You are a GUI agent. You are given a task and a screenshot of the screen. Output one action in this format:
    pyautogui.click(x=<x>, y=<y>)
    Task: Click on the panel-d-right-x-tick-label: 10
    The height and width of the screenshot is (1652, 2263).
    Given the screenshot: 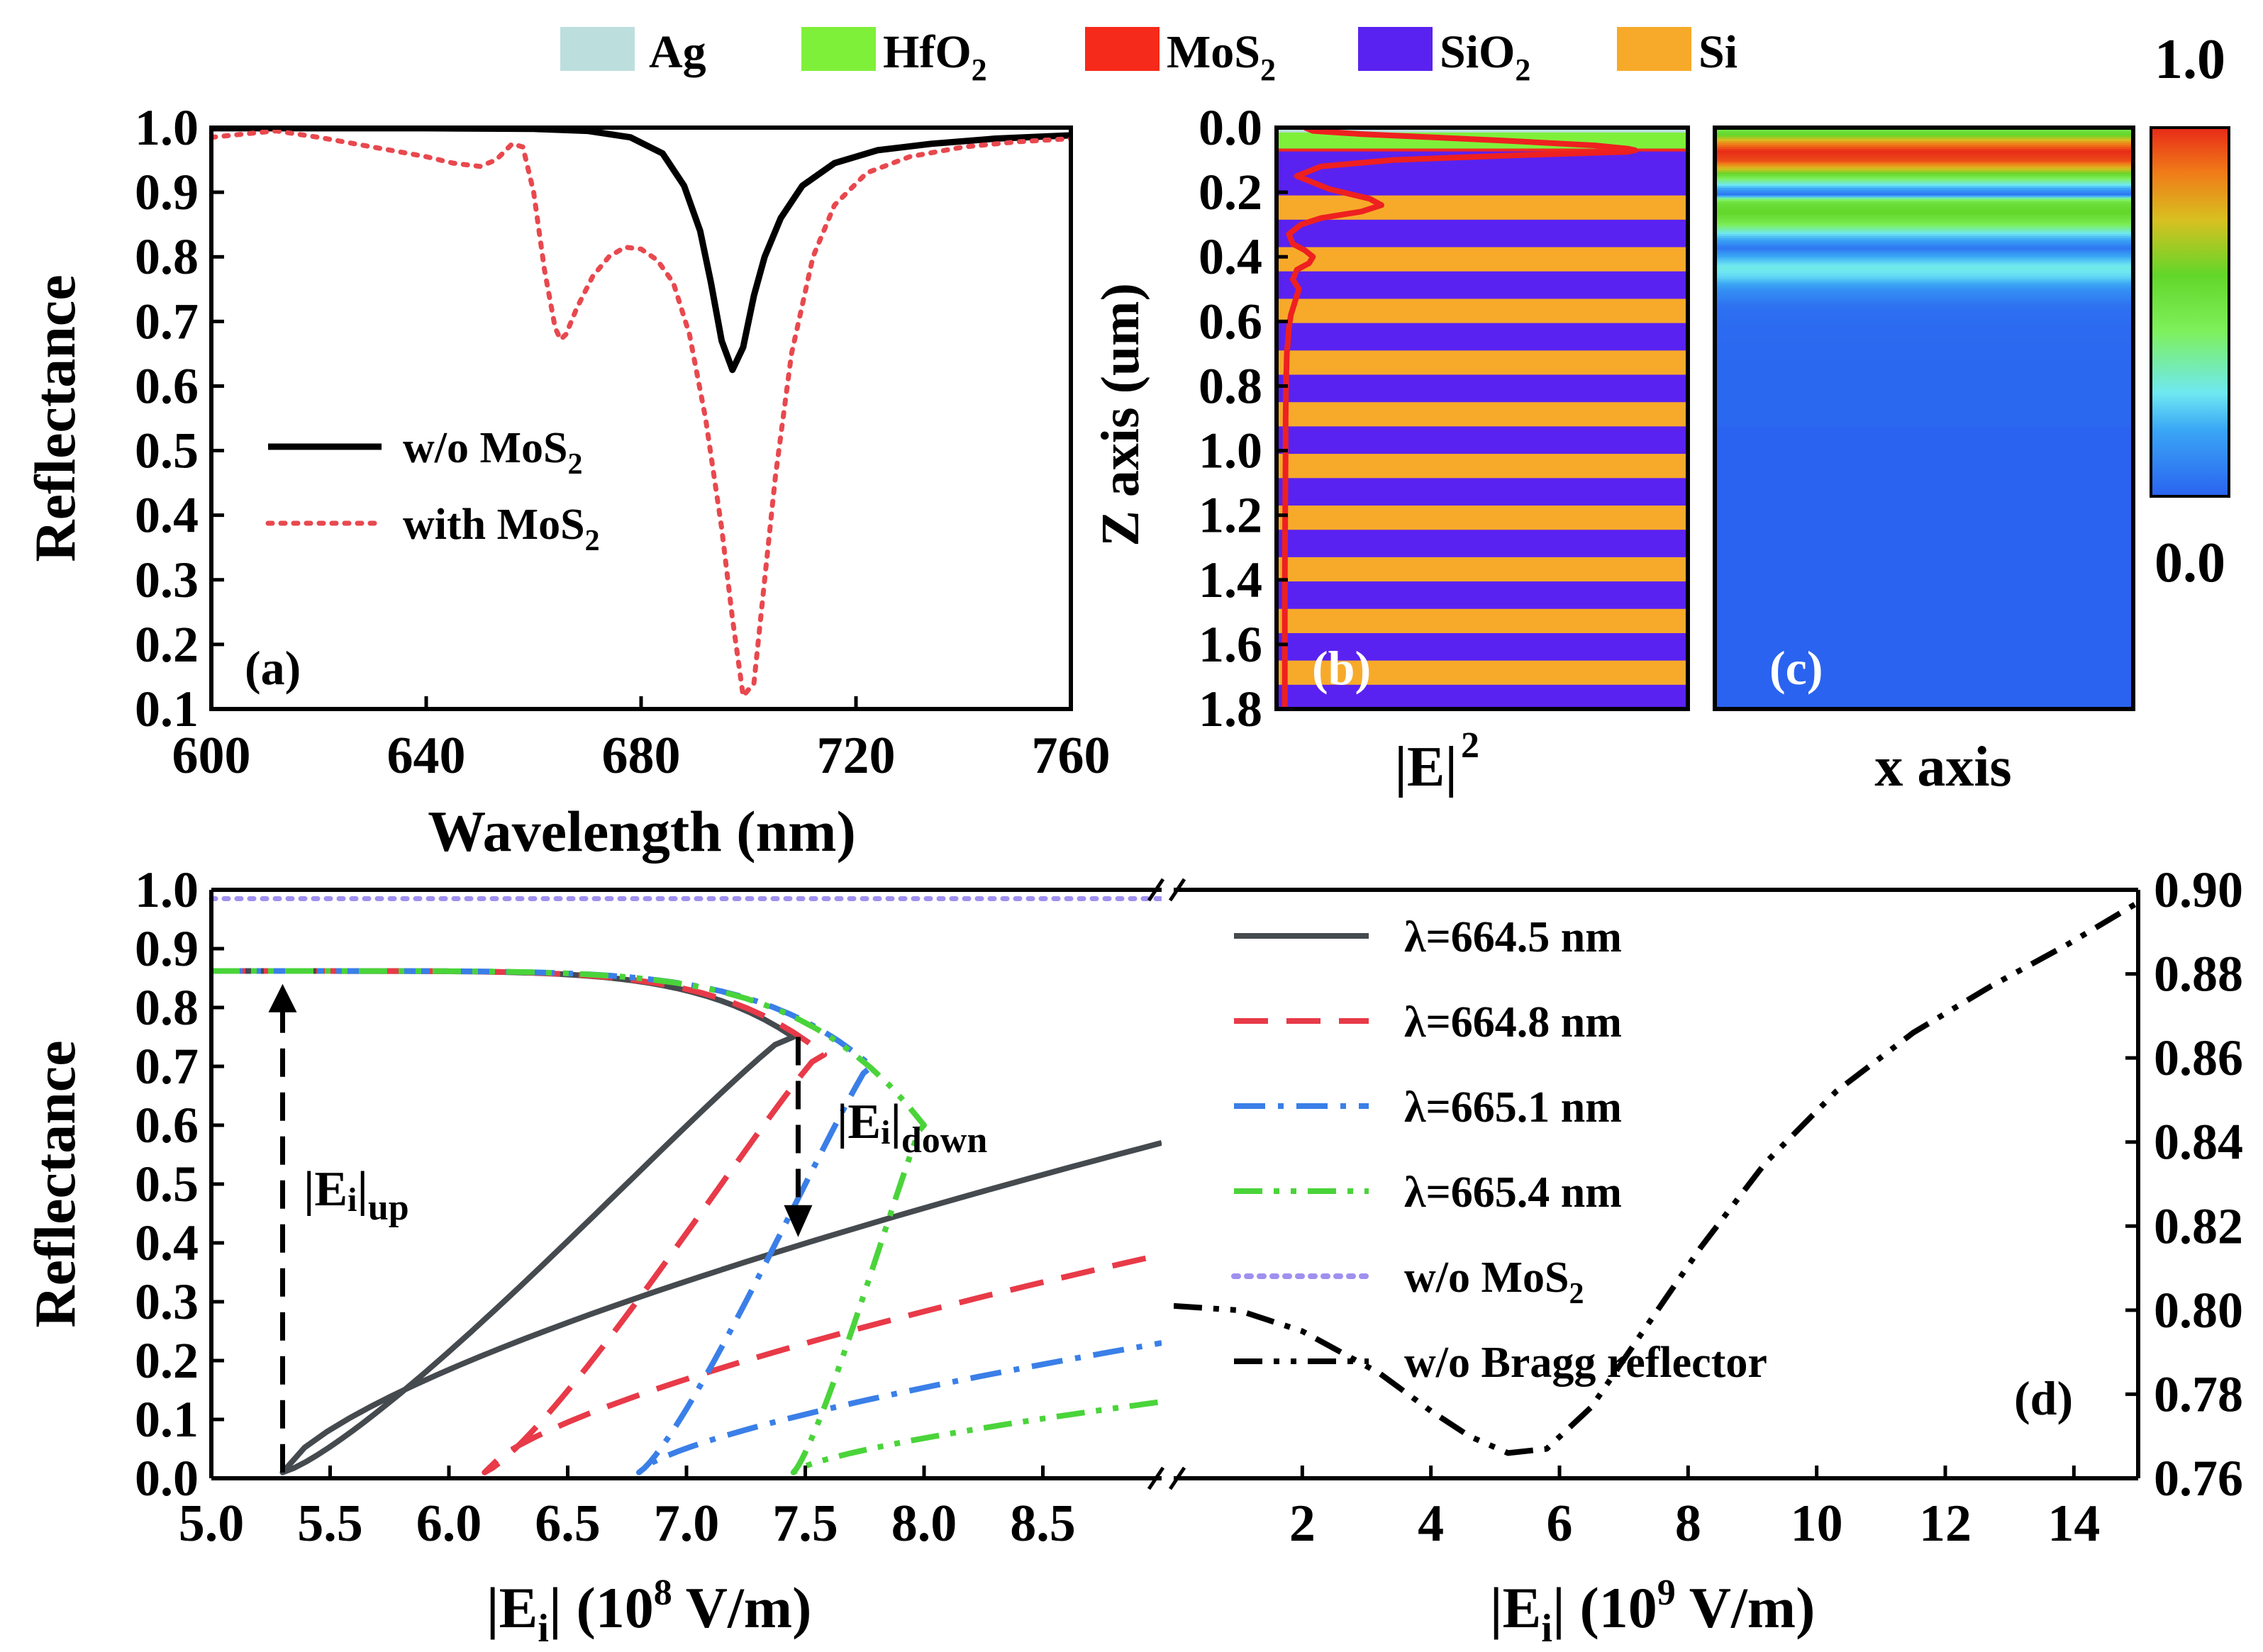 What is the action you would take?
    pyautogui.click(x=1817, y=1524)
    